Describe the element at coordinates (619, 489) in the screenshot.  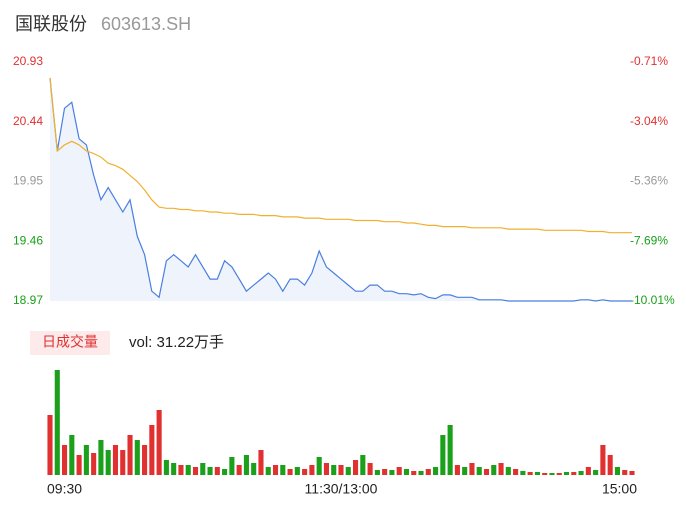
I see `x-tick-label: 15:00` at that location.